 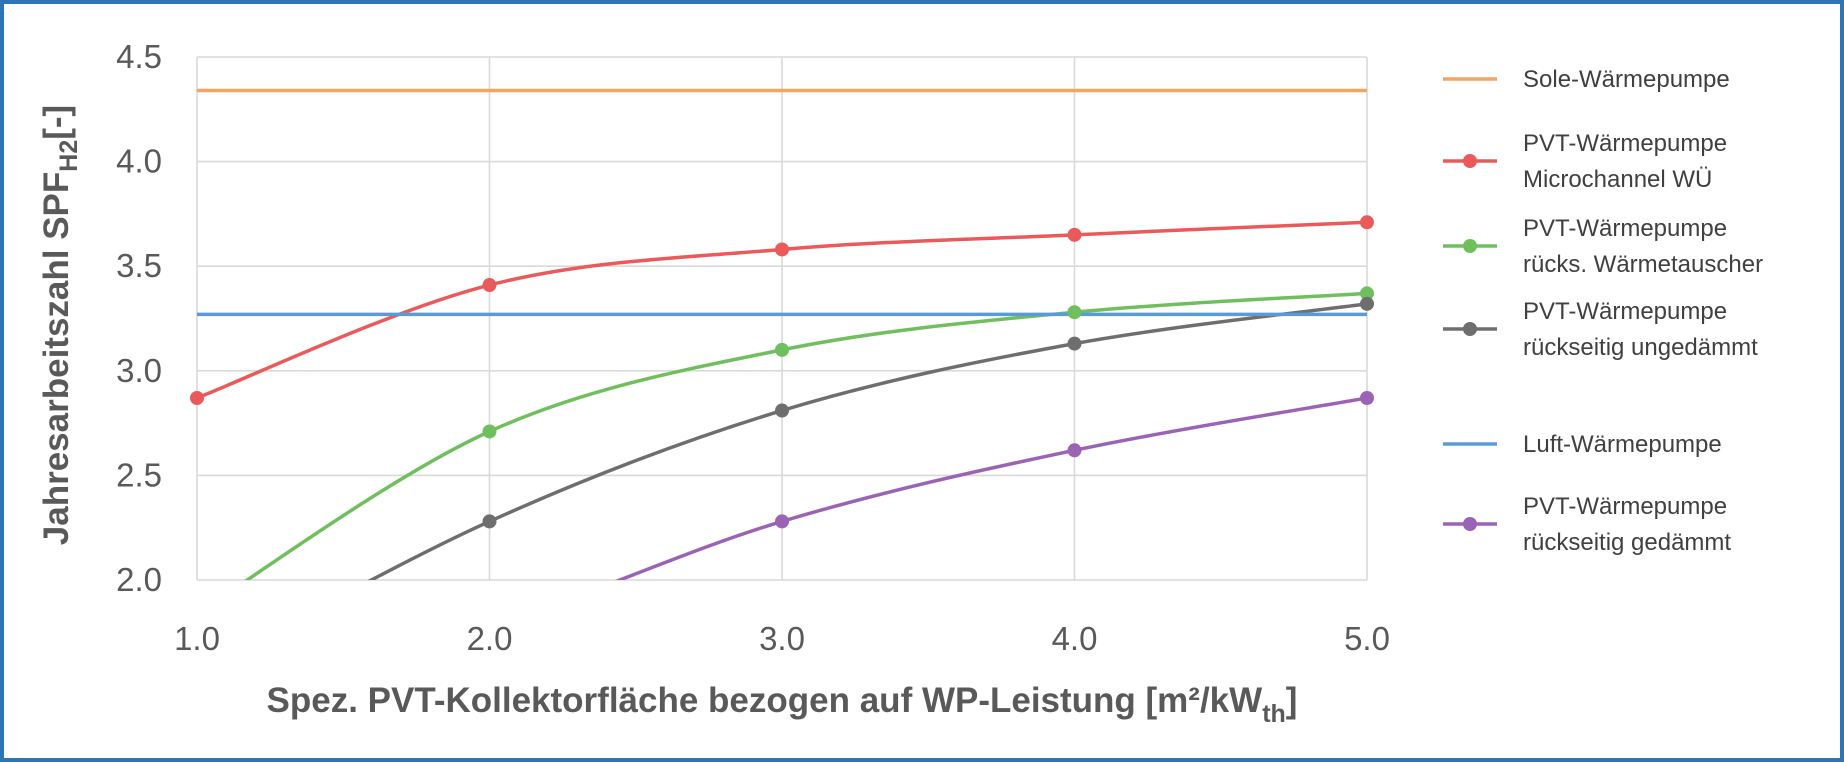 I want to click on y-axis-ticks: 2.0 2.5 3.0 3.5 4.0 4.5, so click(x=139, y=318).